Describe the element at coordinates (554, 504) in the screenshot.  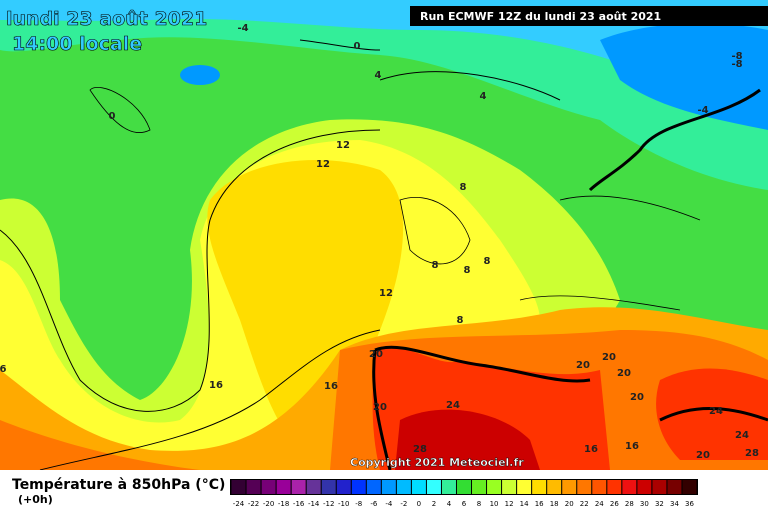
I see `scale-label: 18` at that location.